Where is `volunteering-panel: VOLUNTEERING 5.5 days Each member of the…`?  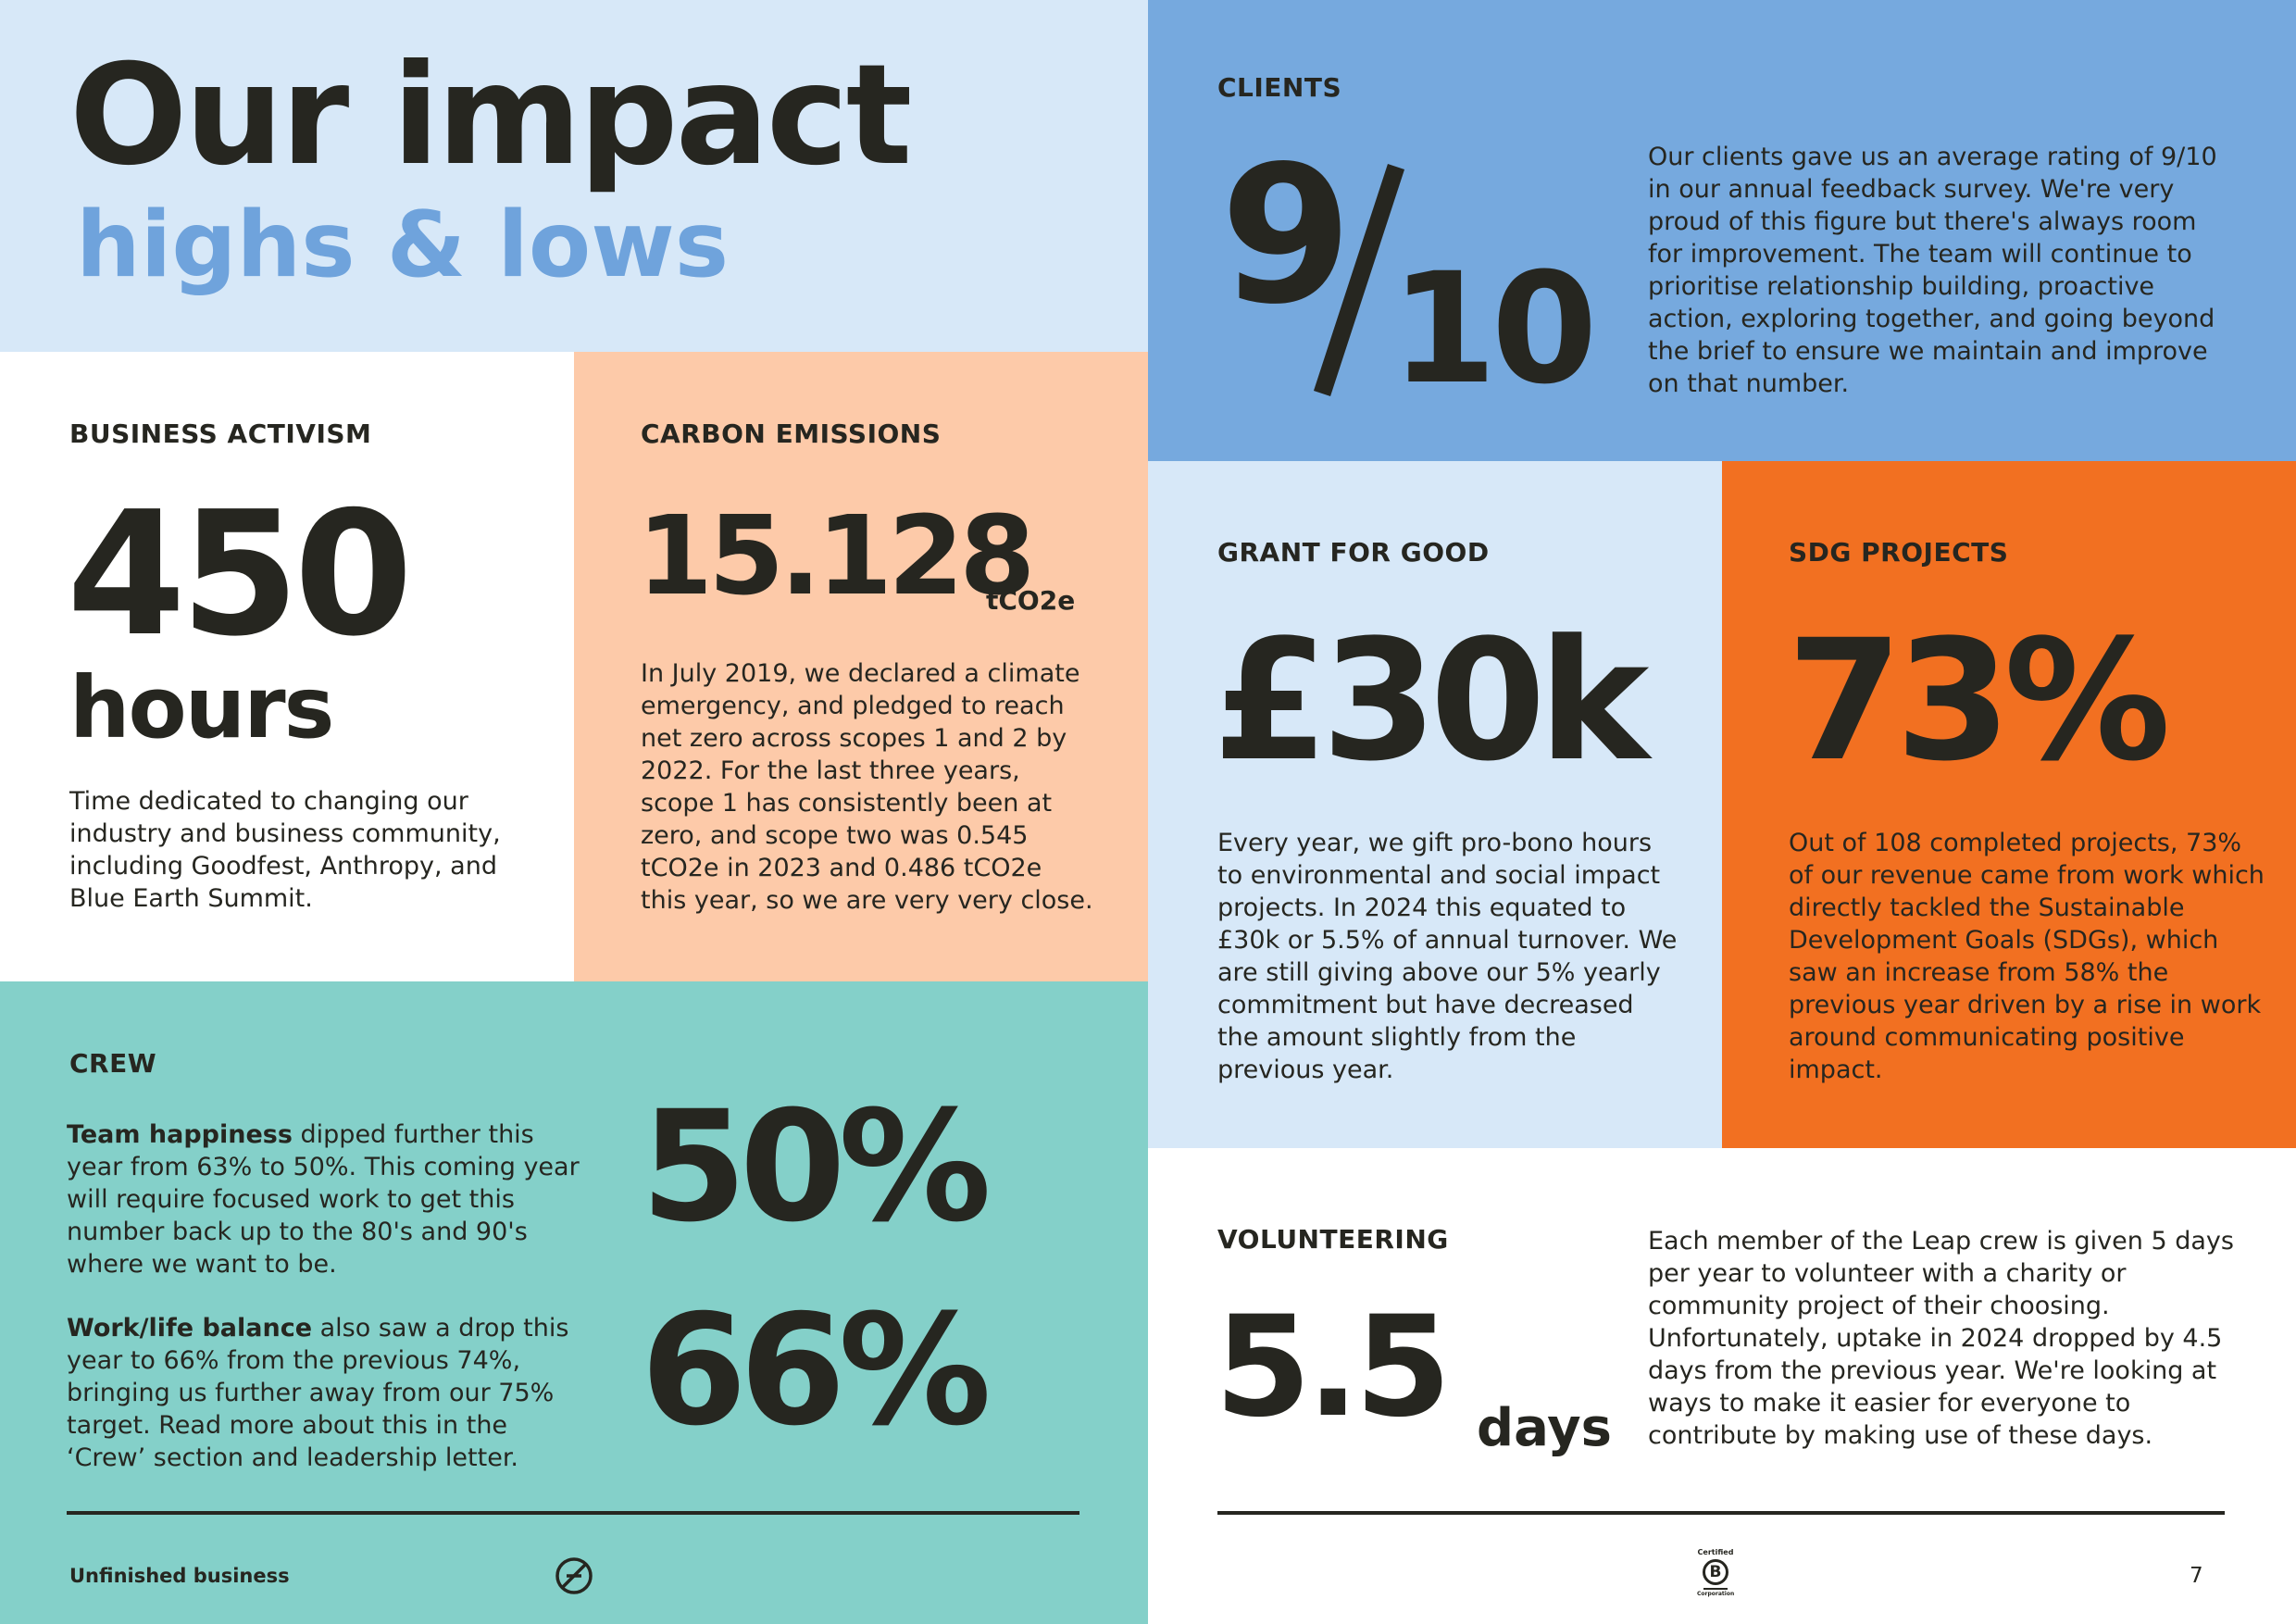
volunteering-panel: VOLUNTEERING 5.5 days Each member of the… is located at coordinates (1722, 1386).